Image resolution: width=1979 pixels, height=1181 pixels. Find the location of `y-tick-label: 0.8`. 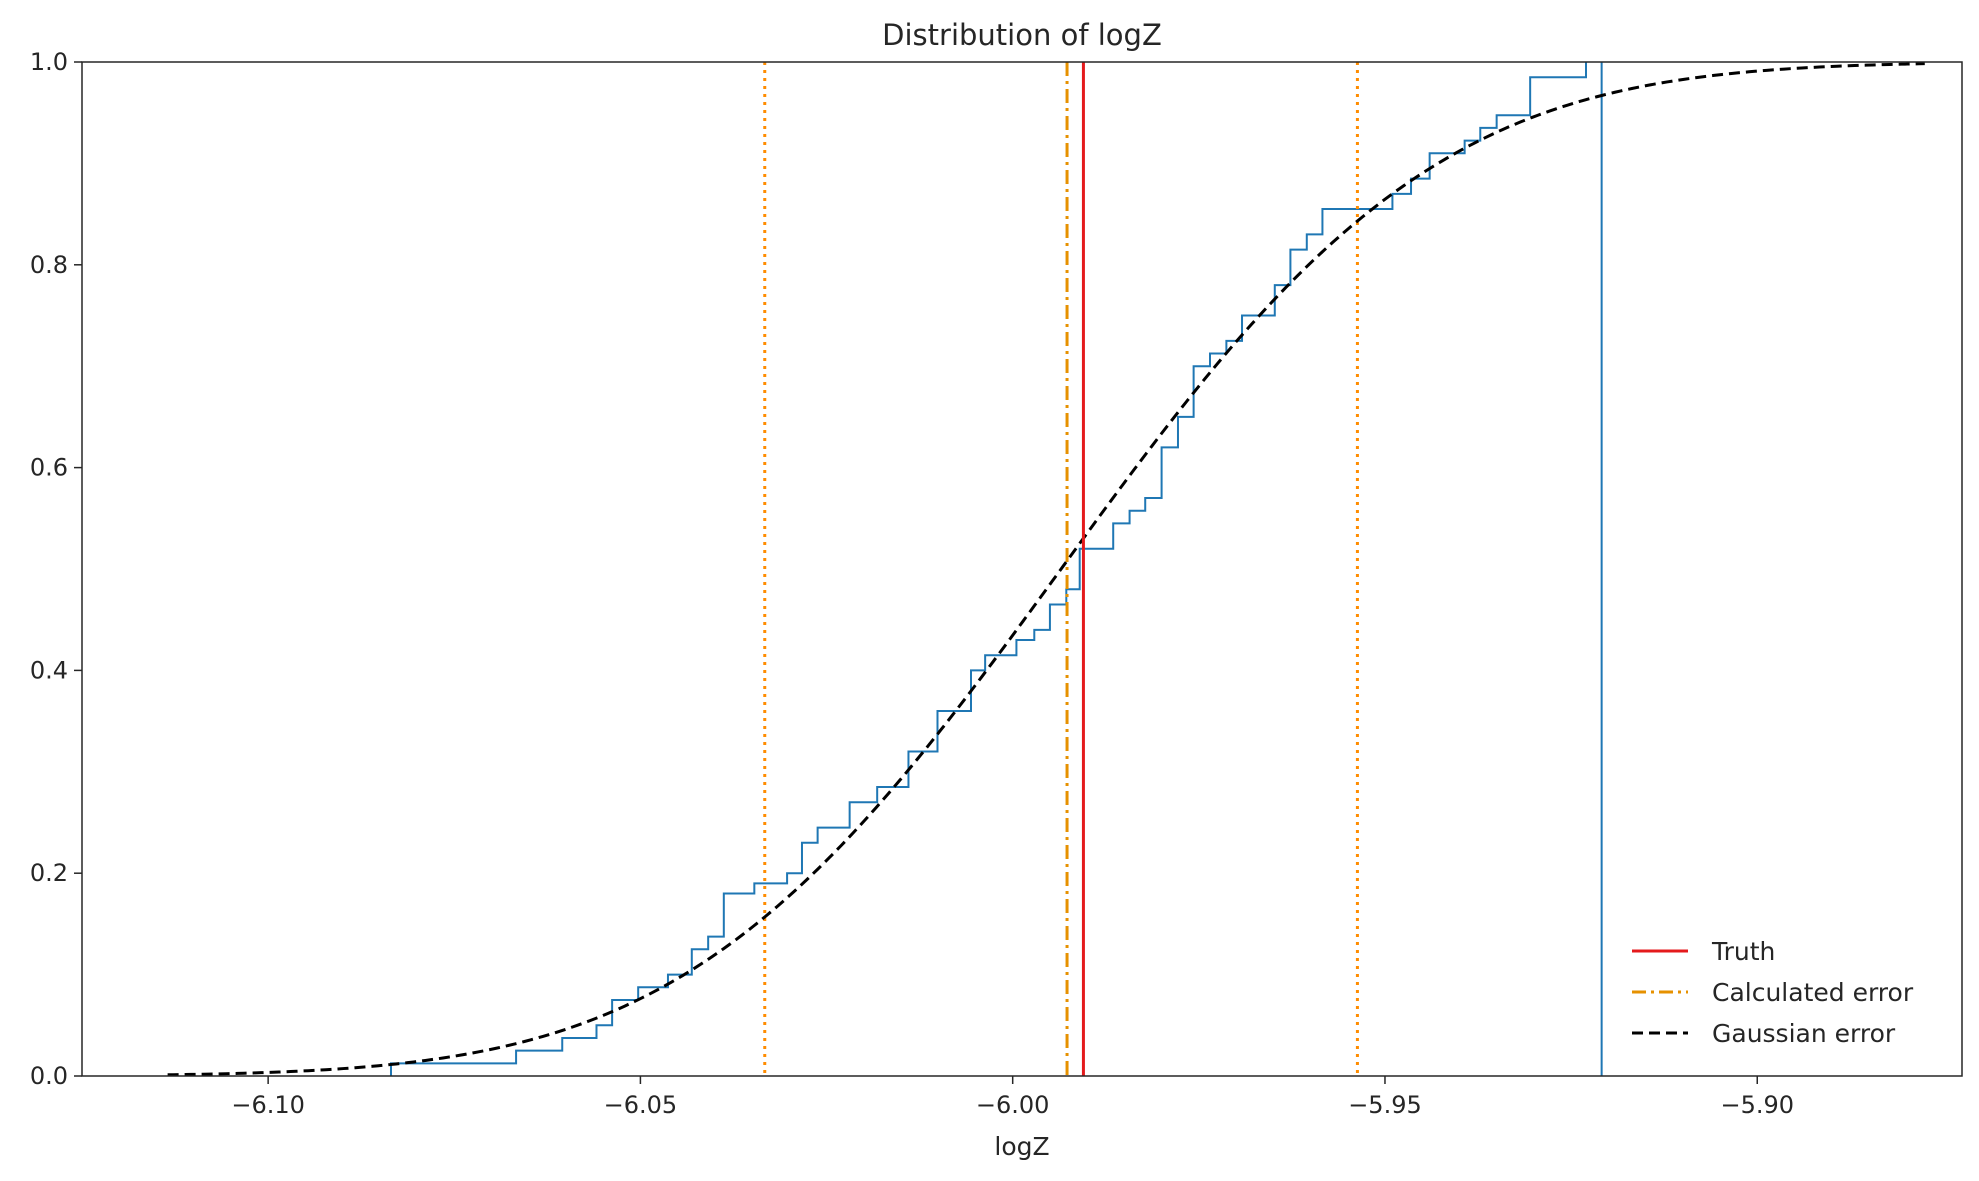

y-tick-label: 0.8 is located at coordinates (49, 265).